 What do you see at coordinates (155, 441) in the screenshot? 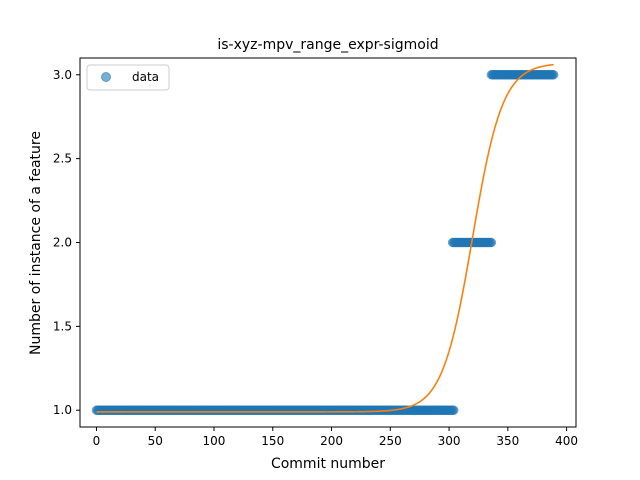
I see `x-tick-label: 50` at bounding box center [155, 441].